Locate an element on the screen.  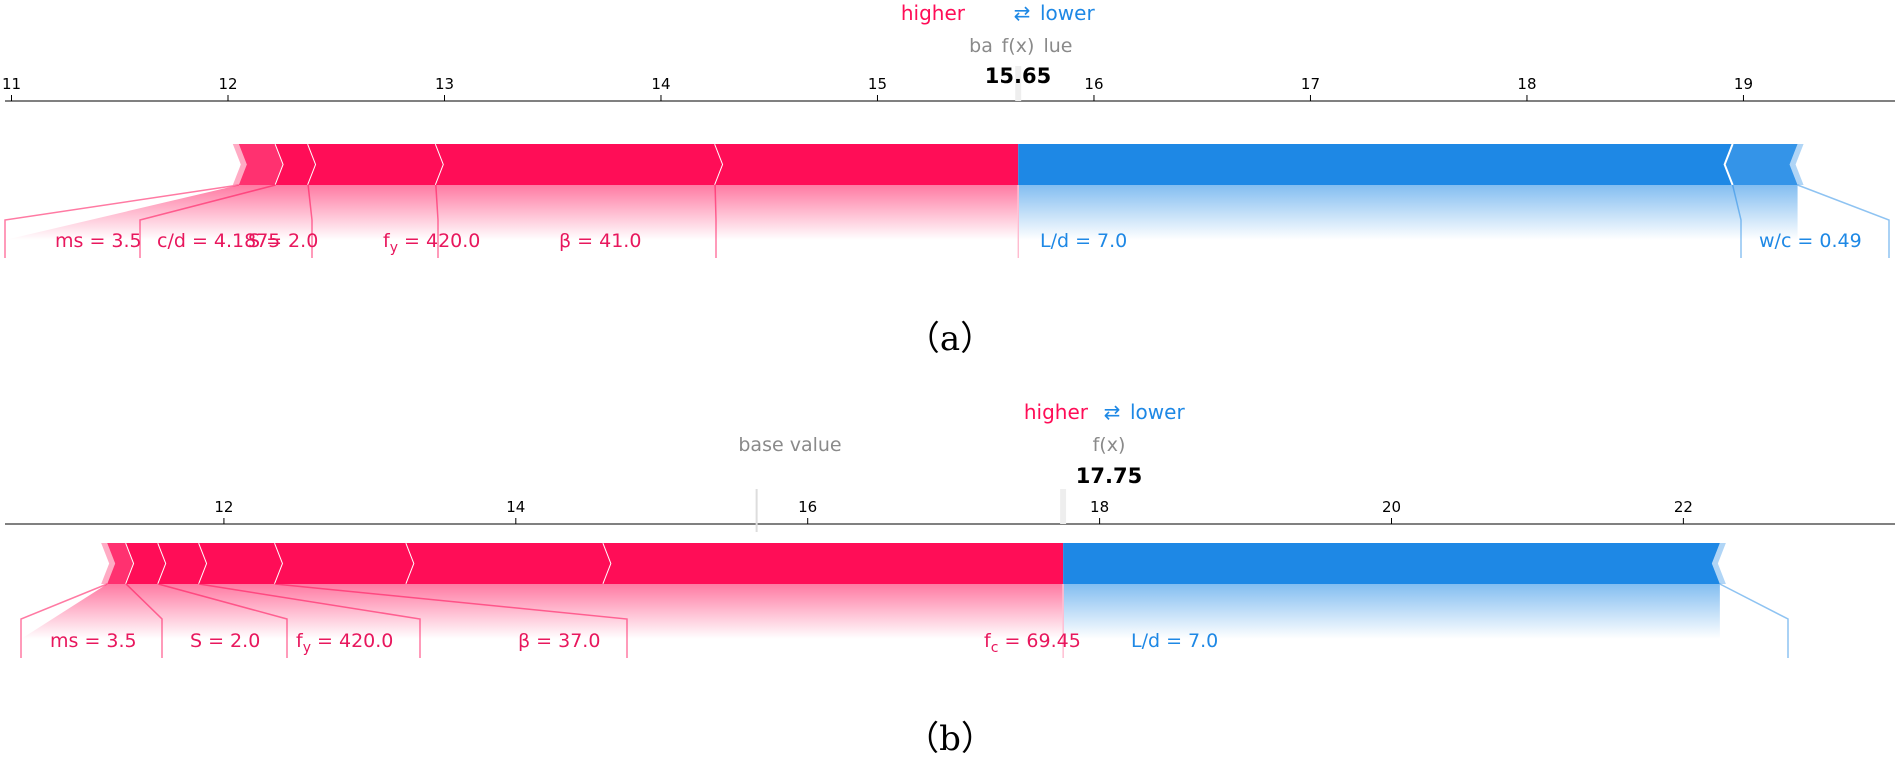
legend-lower-a: lower is located at coordinates (1067, 13).